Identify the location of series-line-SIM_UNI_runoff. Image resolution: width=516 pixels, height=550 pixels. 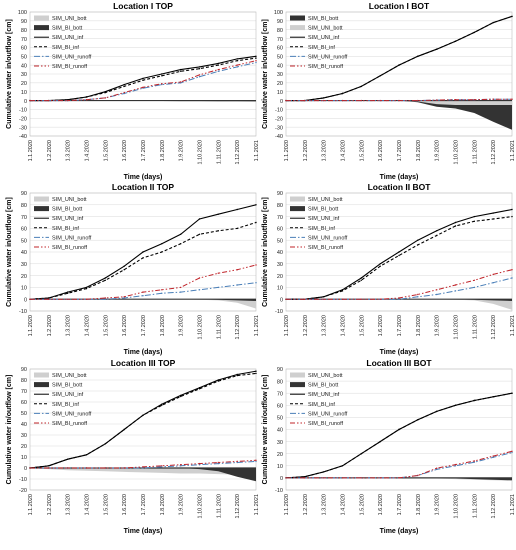
(399, 288).